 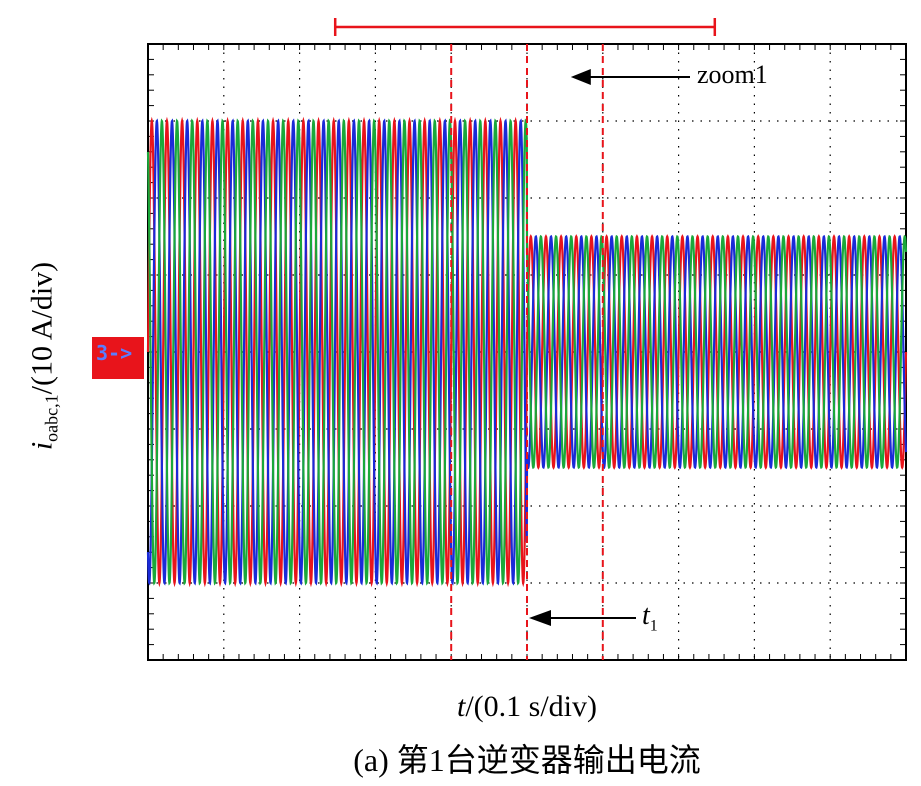 I want to click on zoom-label: zoom1, so click(x=732, y=74).